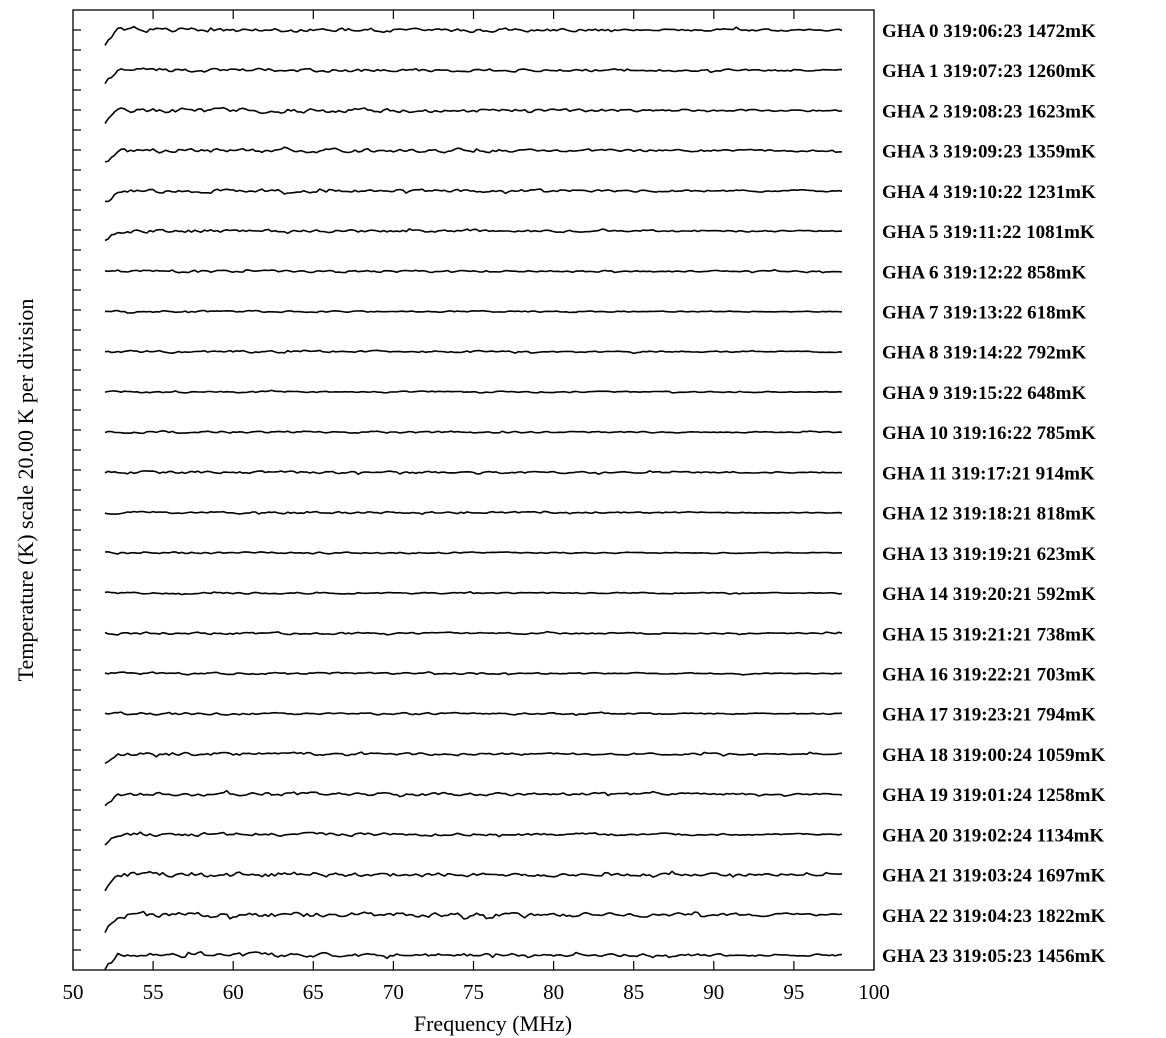 The width and height of the screenshot is (1166, 1038). I want to click on trace-label-gha-16: GHA 16 319:22:21 703mK, so click(989, 674).